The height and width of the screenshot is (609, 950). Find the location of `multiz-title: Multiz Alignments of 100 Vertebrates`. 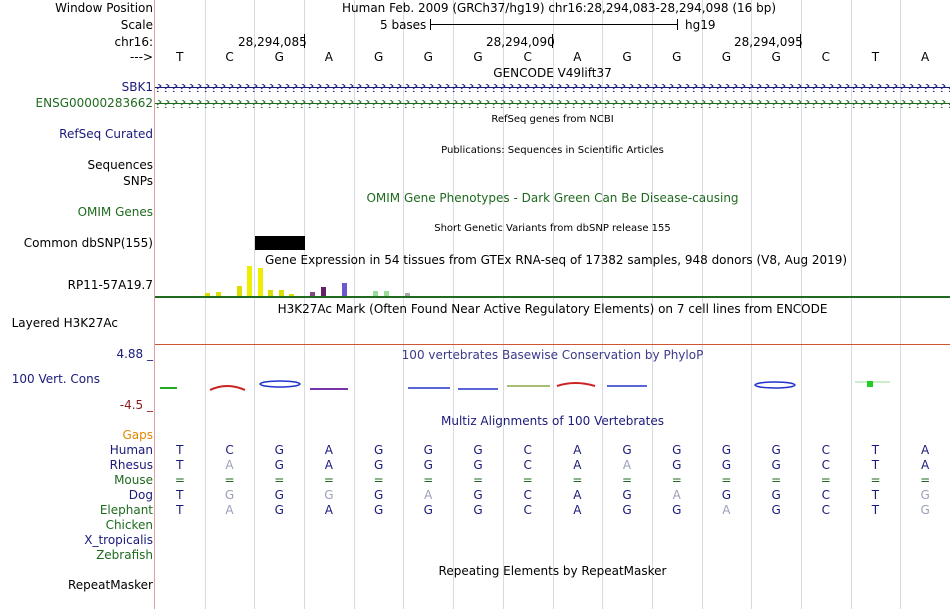

multiz-title: Multiz Alignments of 100 Vertebrates is located at coordinates (552, 421).